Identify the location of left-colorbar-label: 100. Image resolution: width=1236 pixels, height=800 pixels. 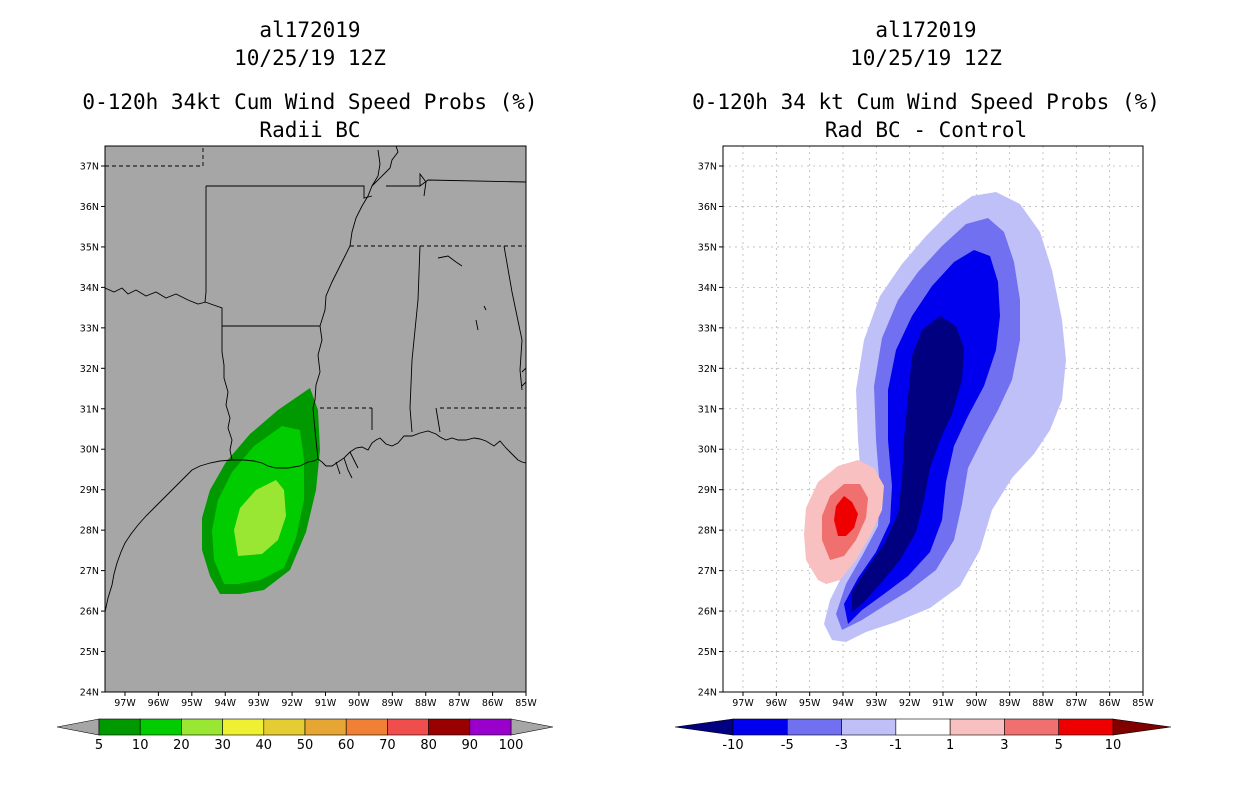
(511, 745).